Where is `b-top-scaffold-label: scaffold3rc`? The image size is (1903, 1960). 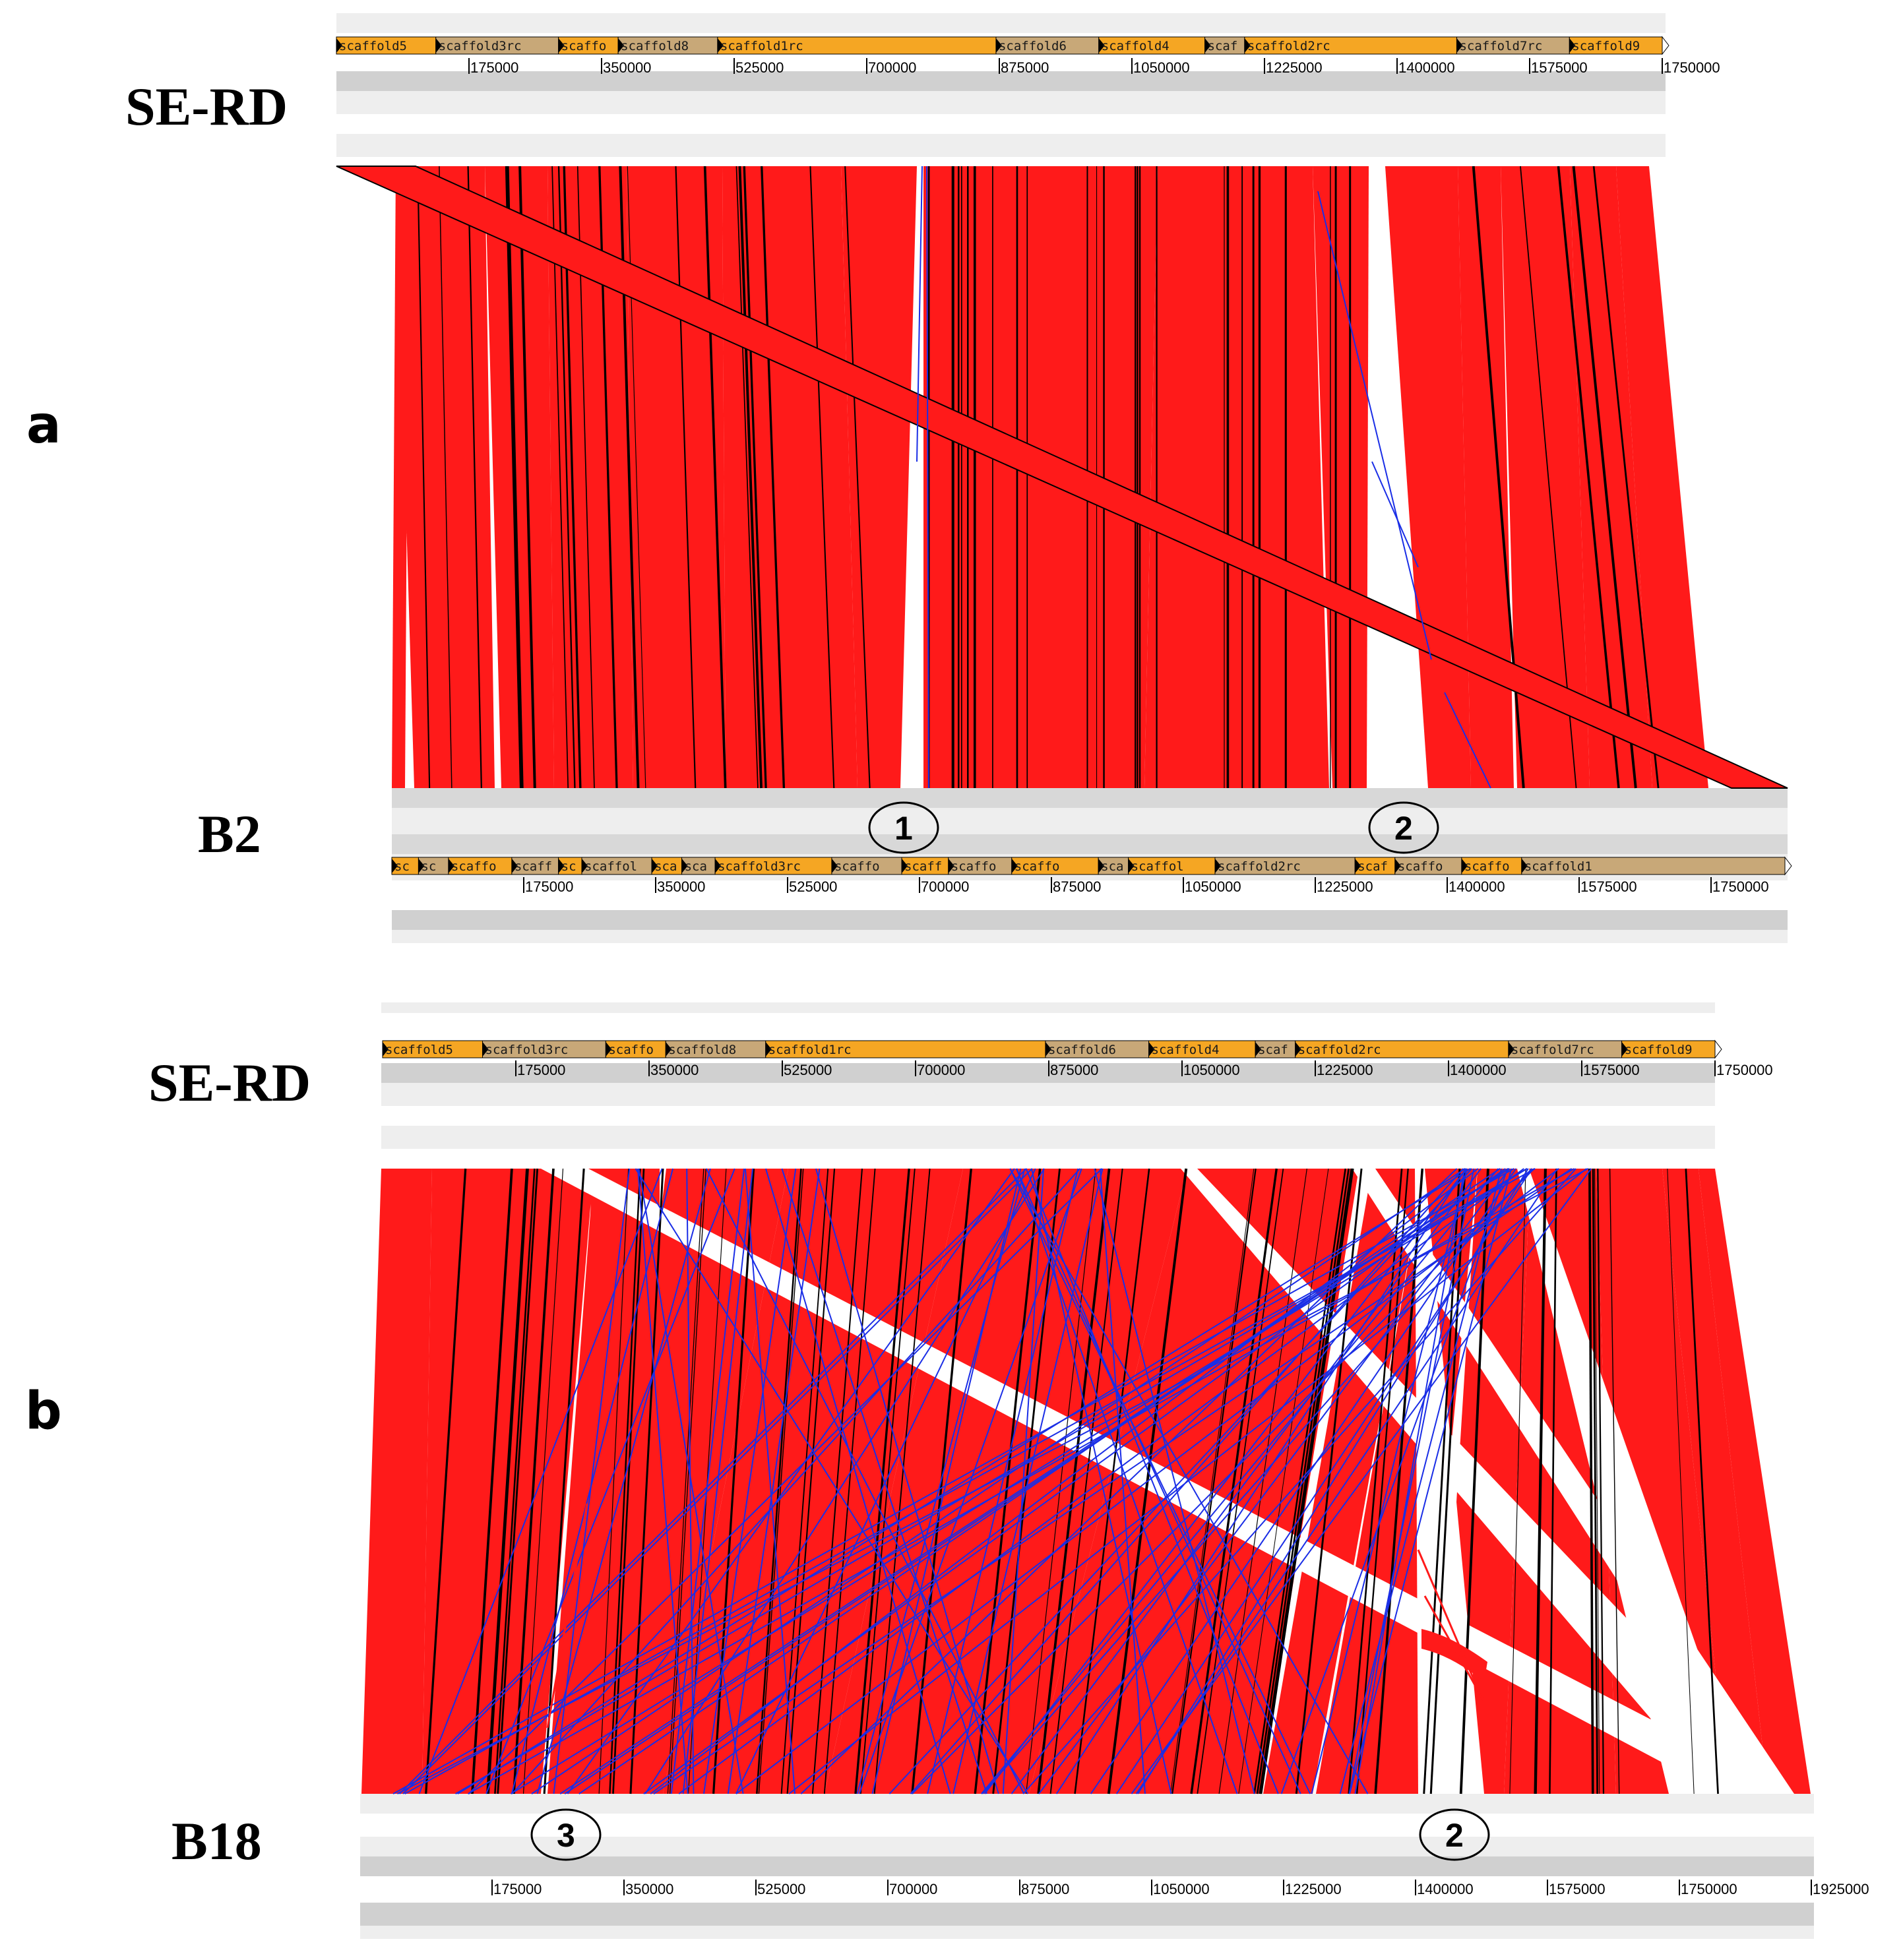 b-top-scaffold-label: scaffold3rc is located at coordinates (527, 1050).